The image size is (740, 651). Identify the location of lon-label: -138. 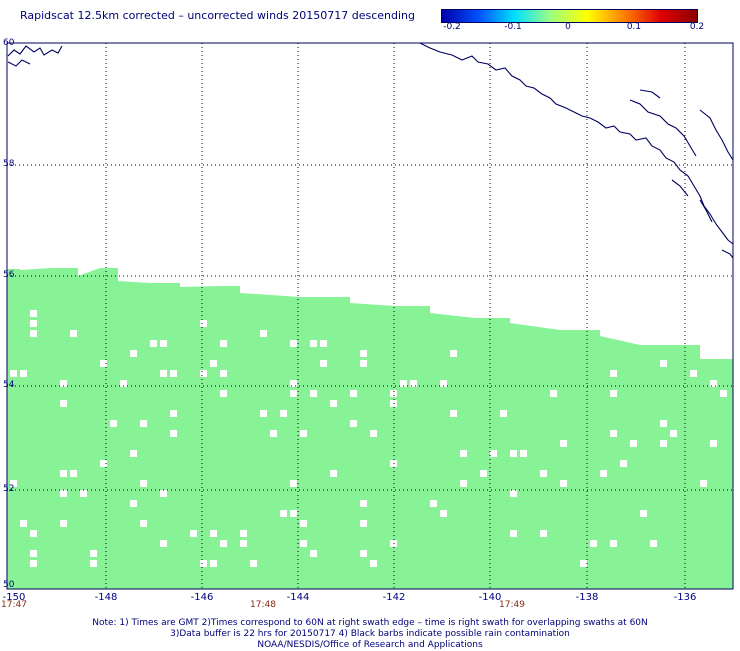
(587, 597).